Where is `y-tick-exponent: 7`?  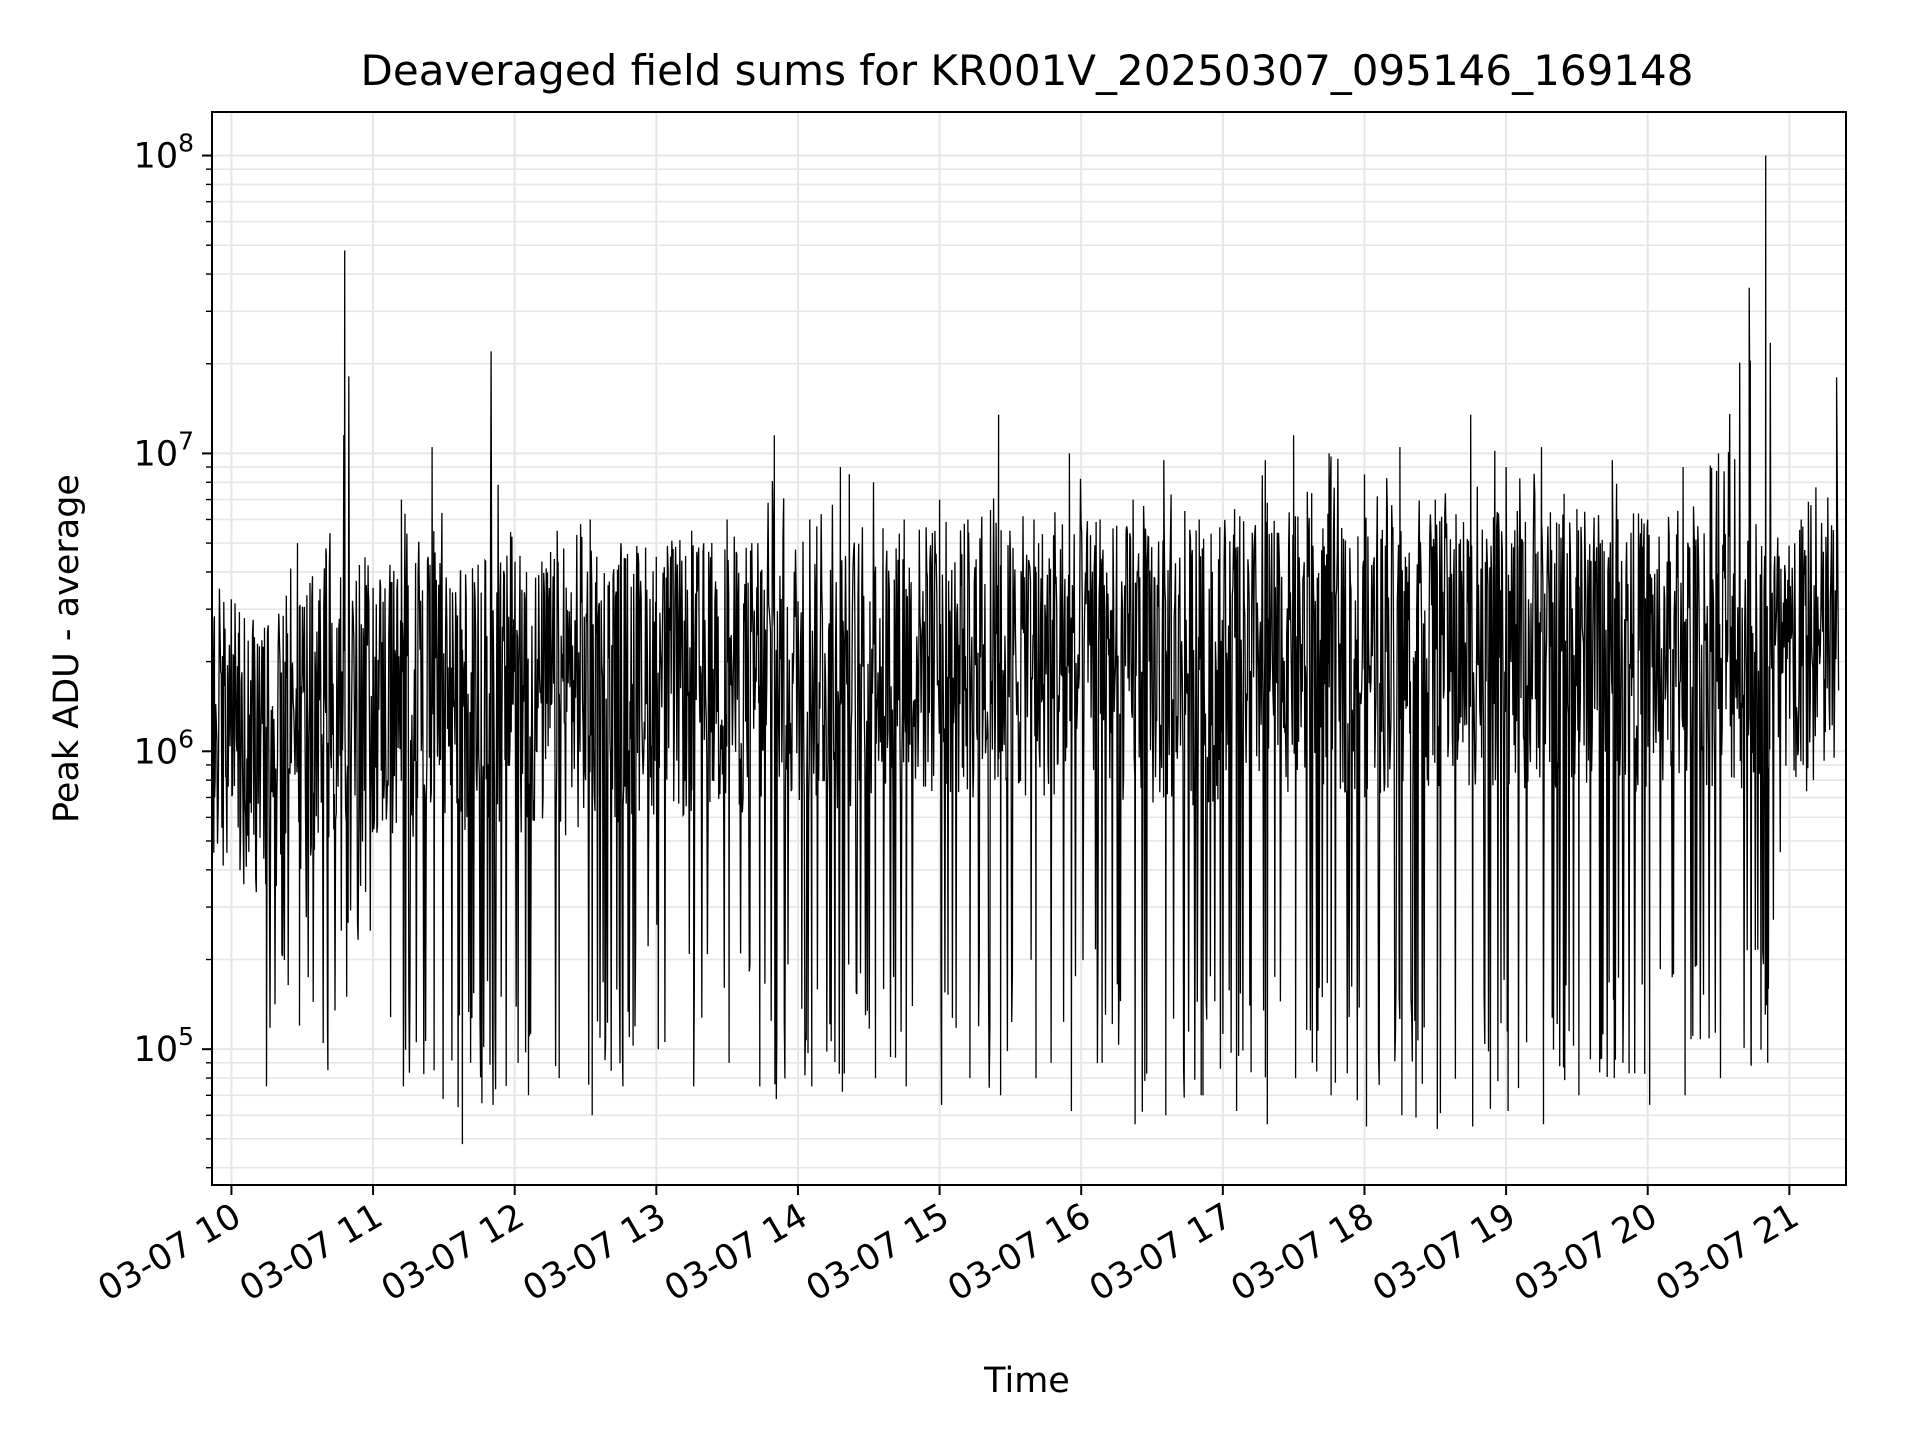 y-tick-exponent: 7 is located at coordinates (186, 440).